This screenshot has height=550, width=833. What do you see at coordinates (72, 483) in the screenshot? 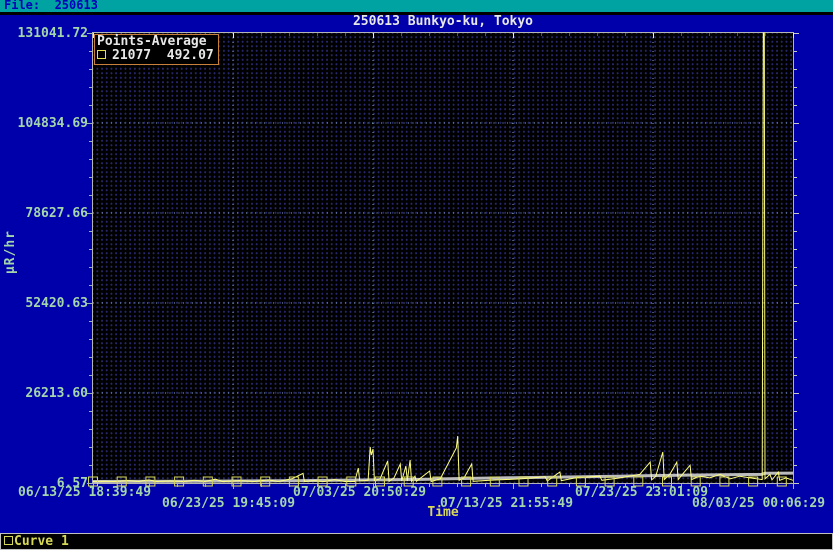
I see `y-tick-label: 6.57` at bounding box center [72, 483].